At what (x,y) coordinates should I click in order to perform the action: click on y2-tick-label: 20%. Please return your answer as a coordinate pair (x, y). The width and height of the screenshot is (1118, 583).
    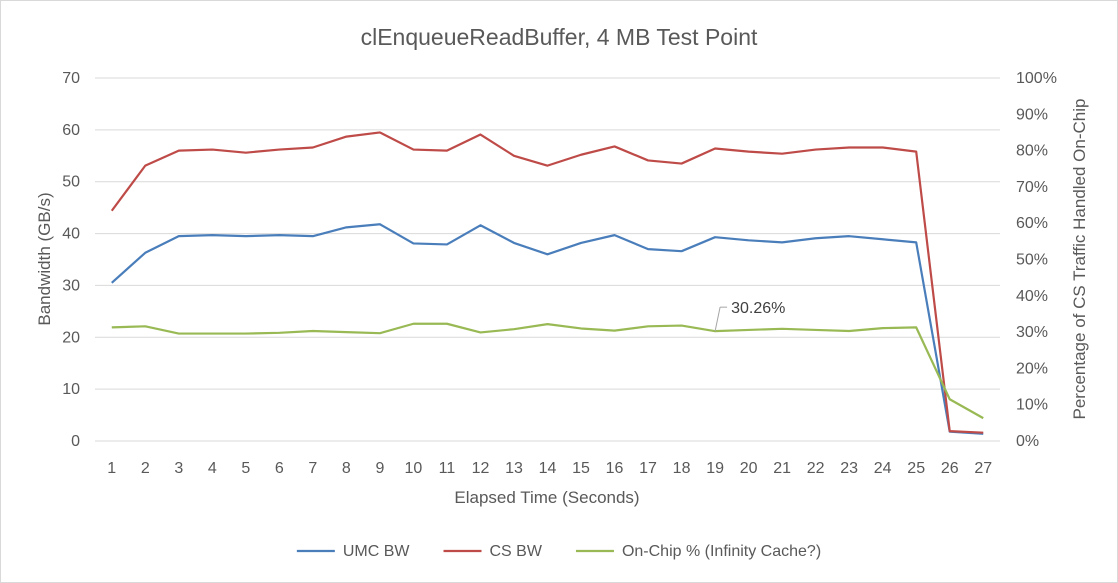
    Looking at the image, I should click on (1032, 368).